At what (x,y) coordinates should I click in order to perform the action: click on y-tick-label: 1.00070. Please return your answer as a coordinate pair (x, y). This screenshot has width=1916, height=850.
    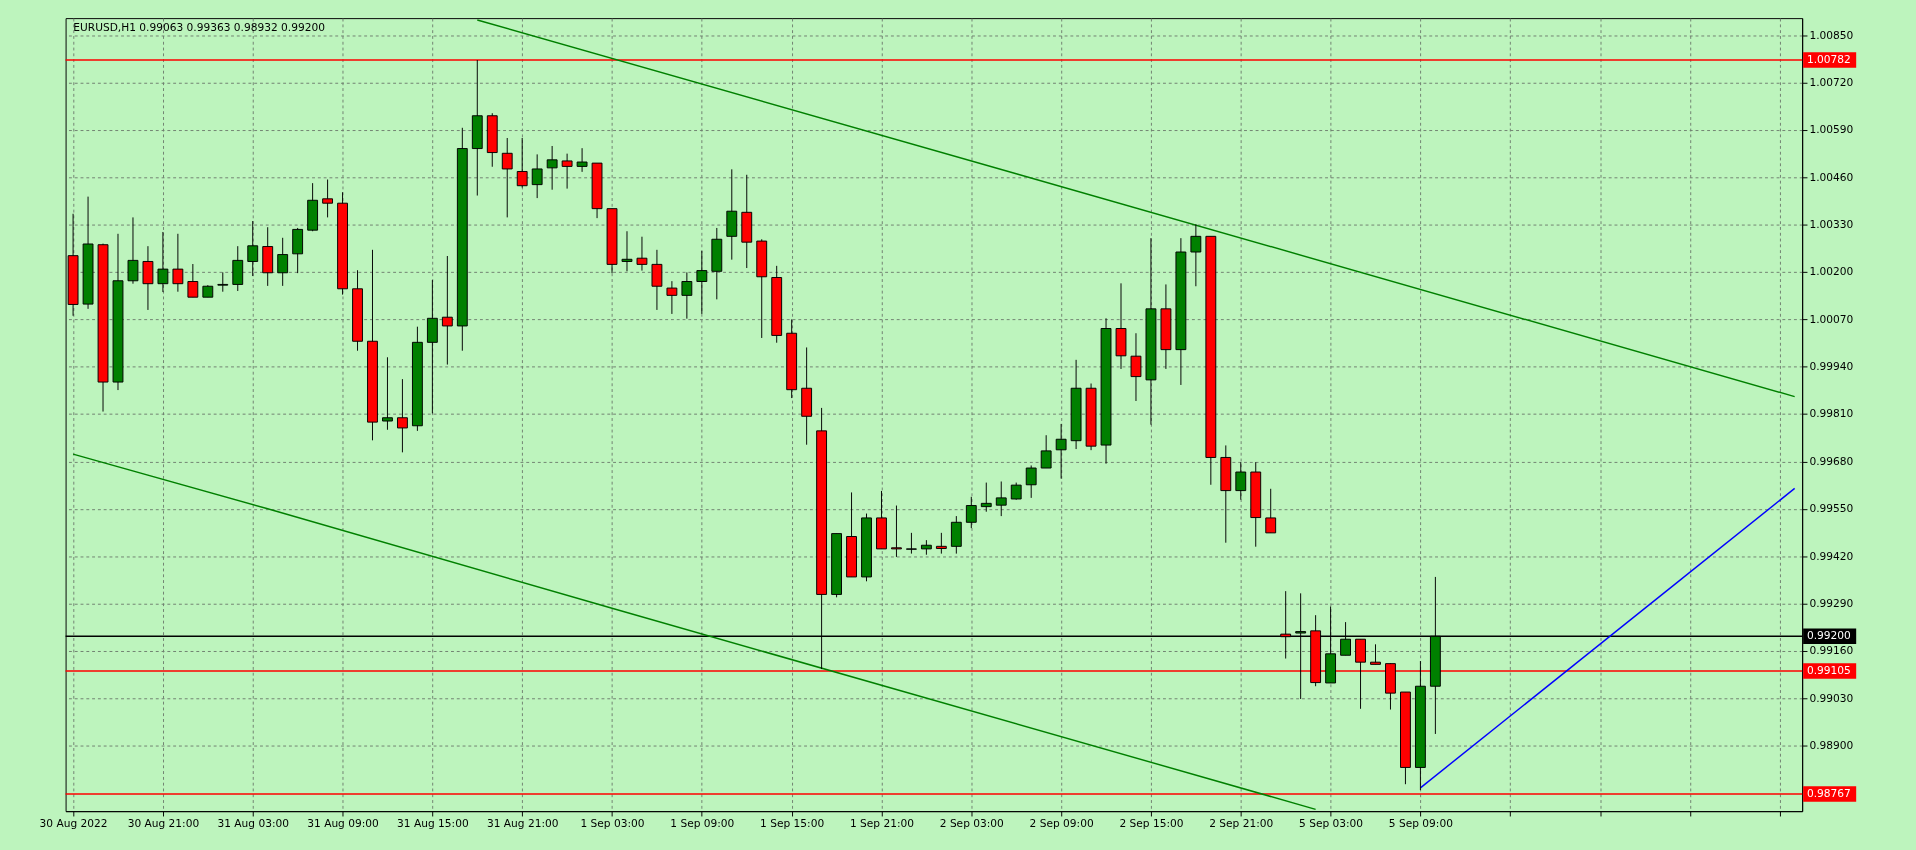
    Looking at the image, I should click on (1831, 319).